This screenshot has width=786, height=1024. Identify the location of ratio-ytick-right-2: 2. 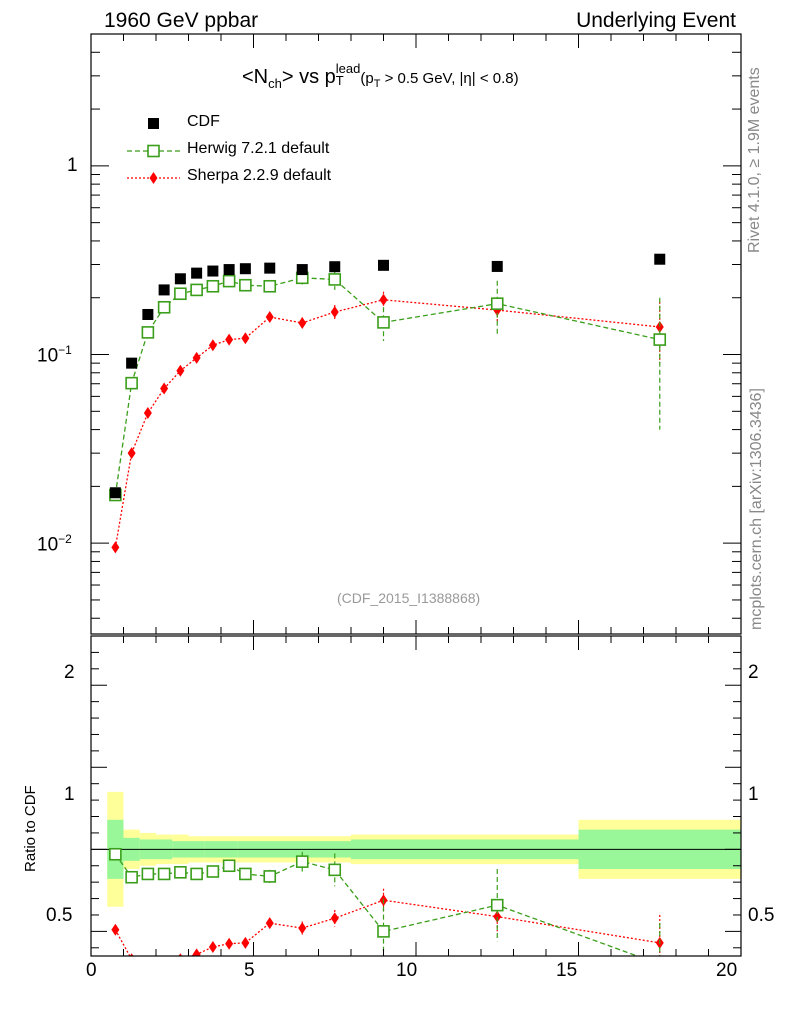
(753, 672).